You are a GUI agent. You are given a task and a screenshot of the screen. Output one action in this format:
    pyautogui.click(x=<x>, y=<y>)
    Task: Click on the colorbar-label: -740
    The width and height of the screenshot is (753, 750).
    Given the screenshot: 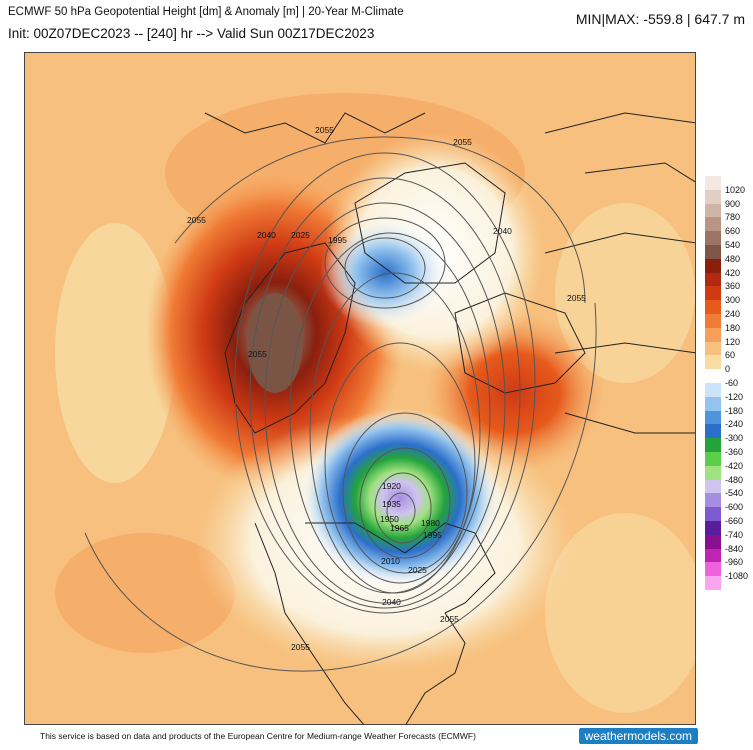 What is the action you would take?
    pyautogui.click(x=734, y=534)
    